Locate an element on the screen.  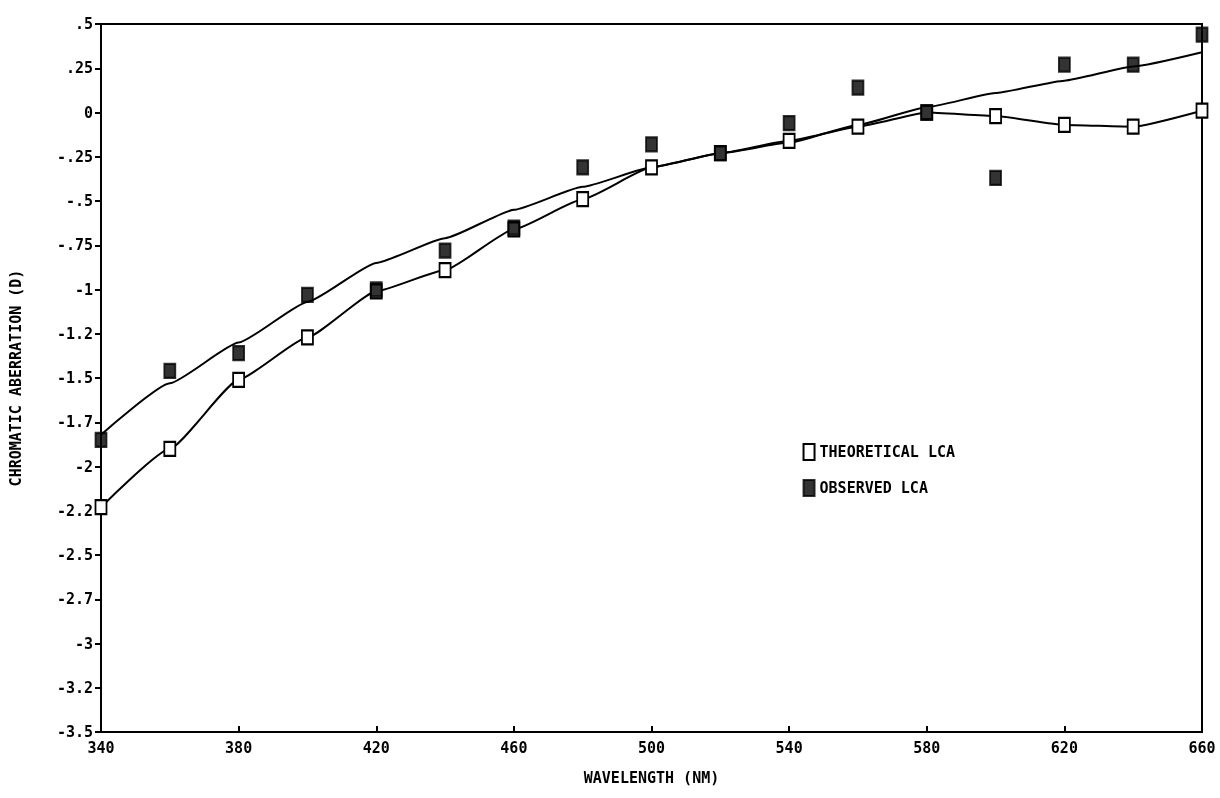
x-tick-label: 500 is located at coordinates (651, 747).